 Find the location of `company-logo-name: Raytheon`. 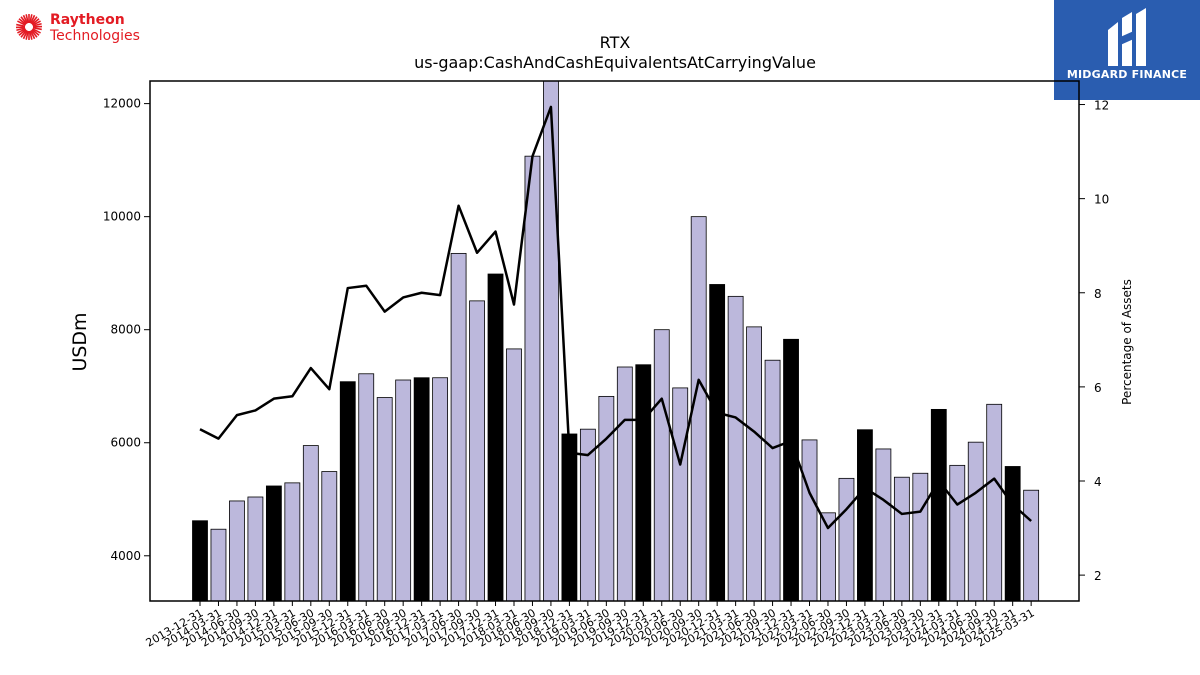

company-logo-name: Raytheon is located at coordinates (87, 20).